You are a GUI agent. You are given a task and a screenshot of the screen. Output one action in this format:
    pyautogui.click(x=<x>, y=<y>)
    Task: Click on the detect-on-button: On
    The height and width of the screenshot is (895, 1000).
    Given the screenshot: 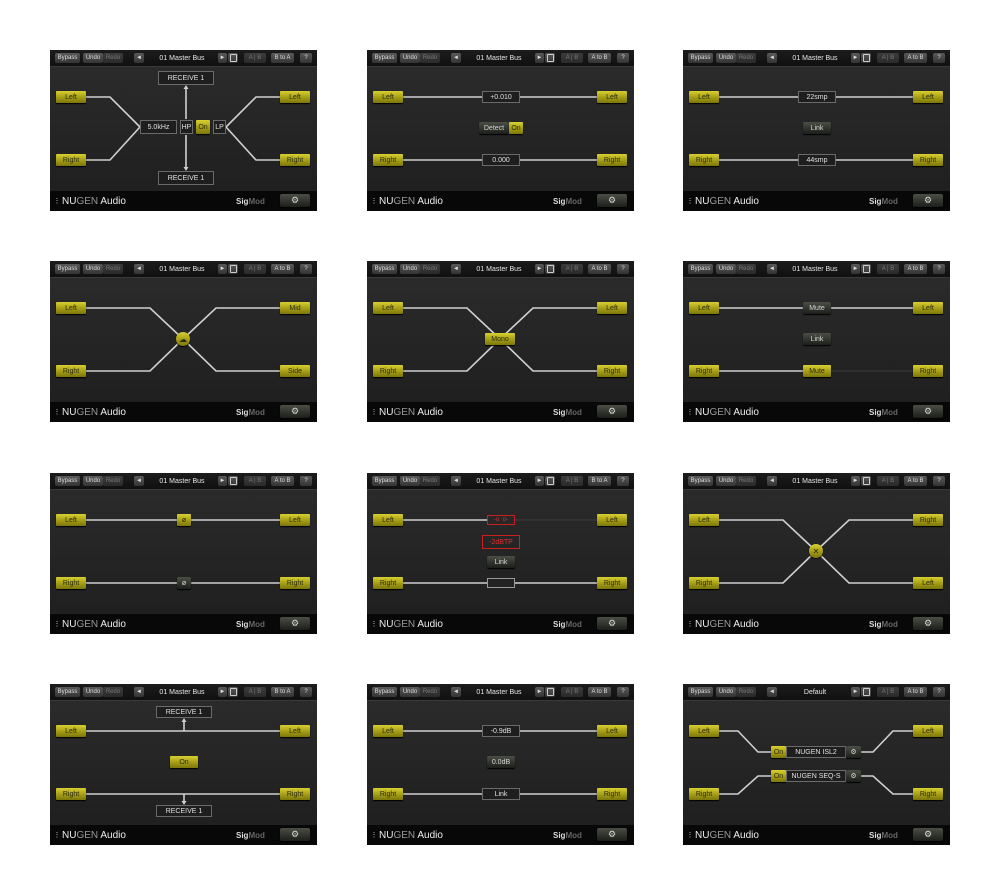 What is the action you would take?
    pyautogui.click(x=516, y=128)
    